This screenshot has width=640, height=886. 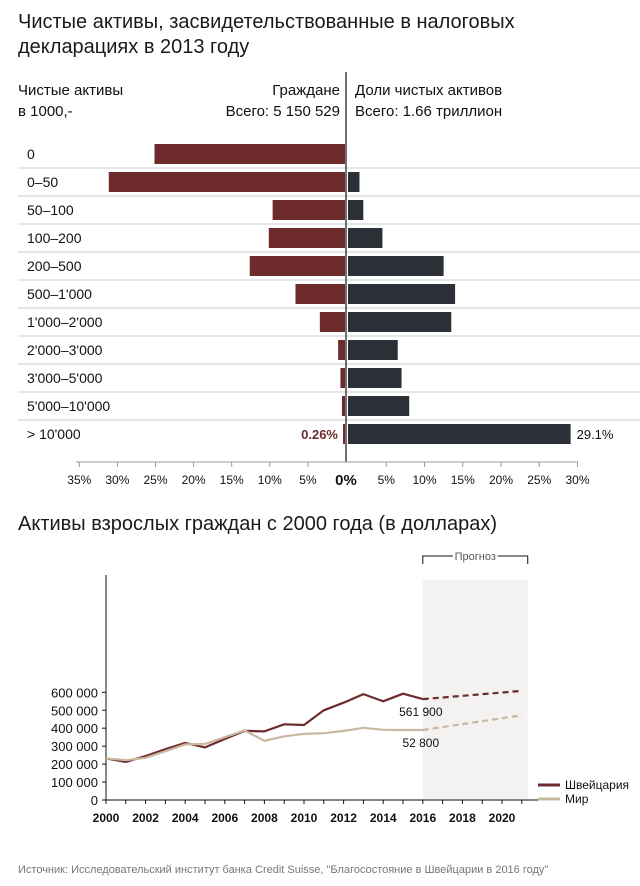 I want to click on category-label: 100–200, so click(x=54, y=238).